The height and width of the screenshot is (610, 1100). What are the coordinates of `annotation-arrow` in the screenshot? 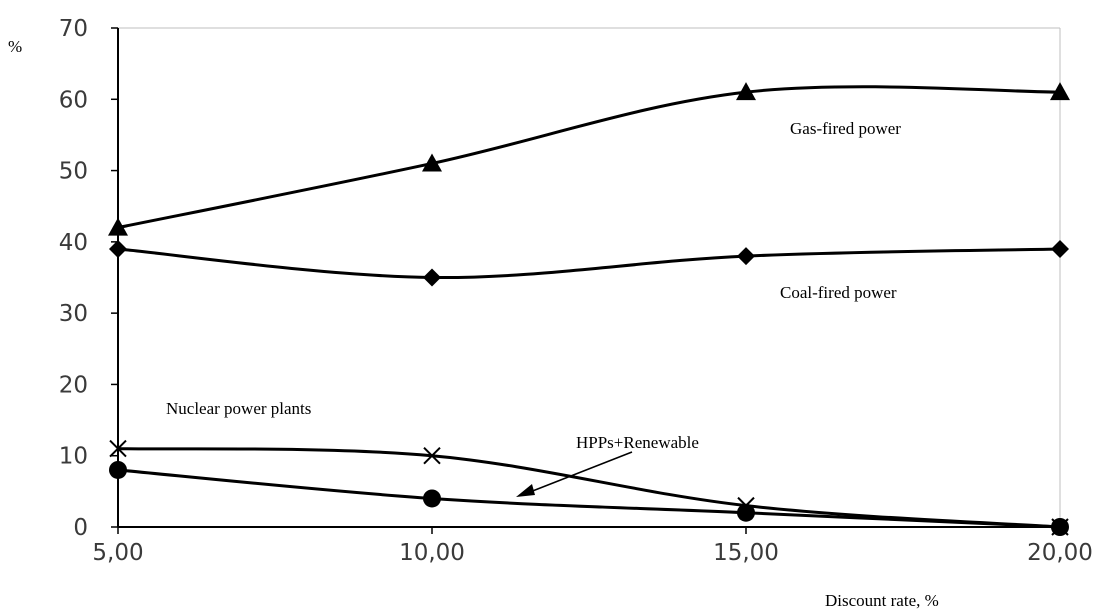 It's located at (574, 474).